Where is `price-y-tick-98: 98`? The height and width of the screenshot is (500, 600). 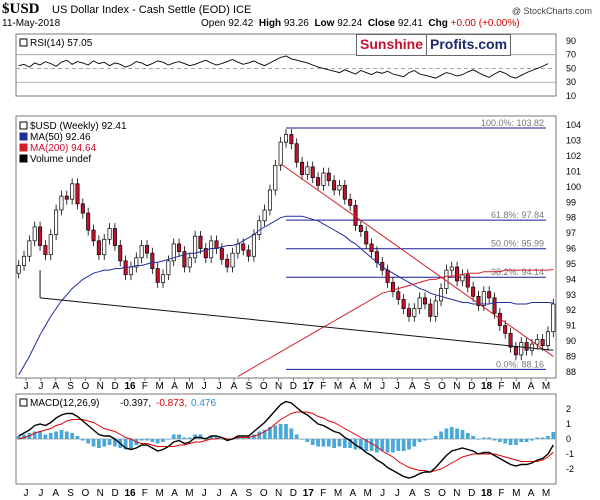 price-y-tick-98: 98 is located at coordinates (571, 218).